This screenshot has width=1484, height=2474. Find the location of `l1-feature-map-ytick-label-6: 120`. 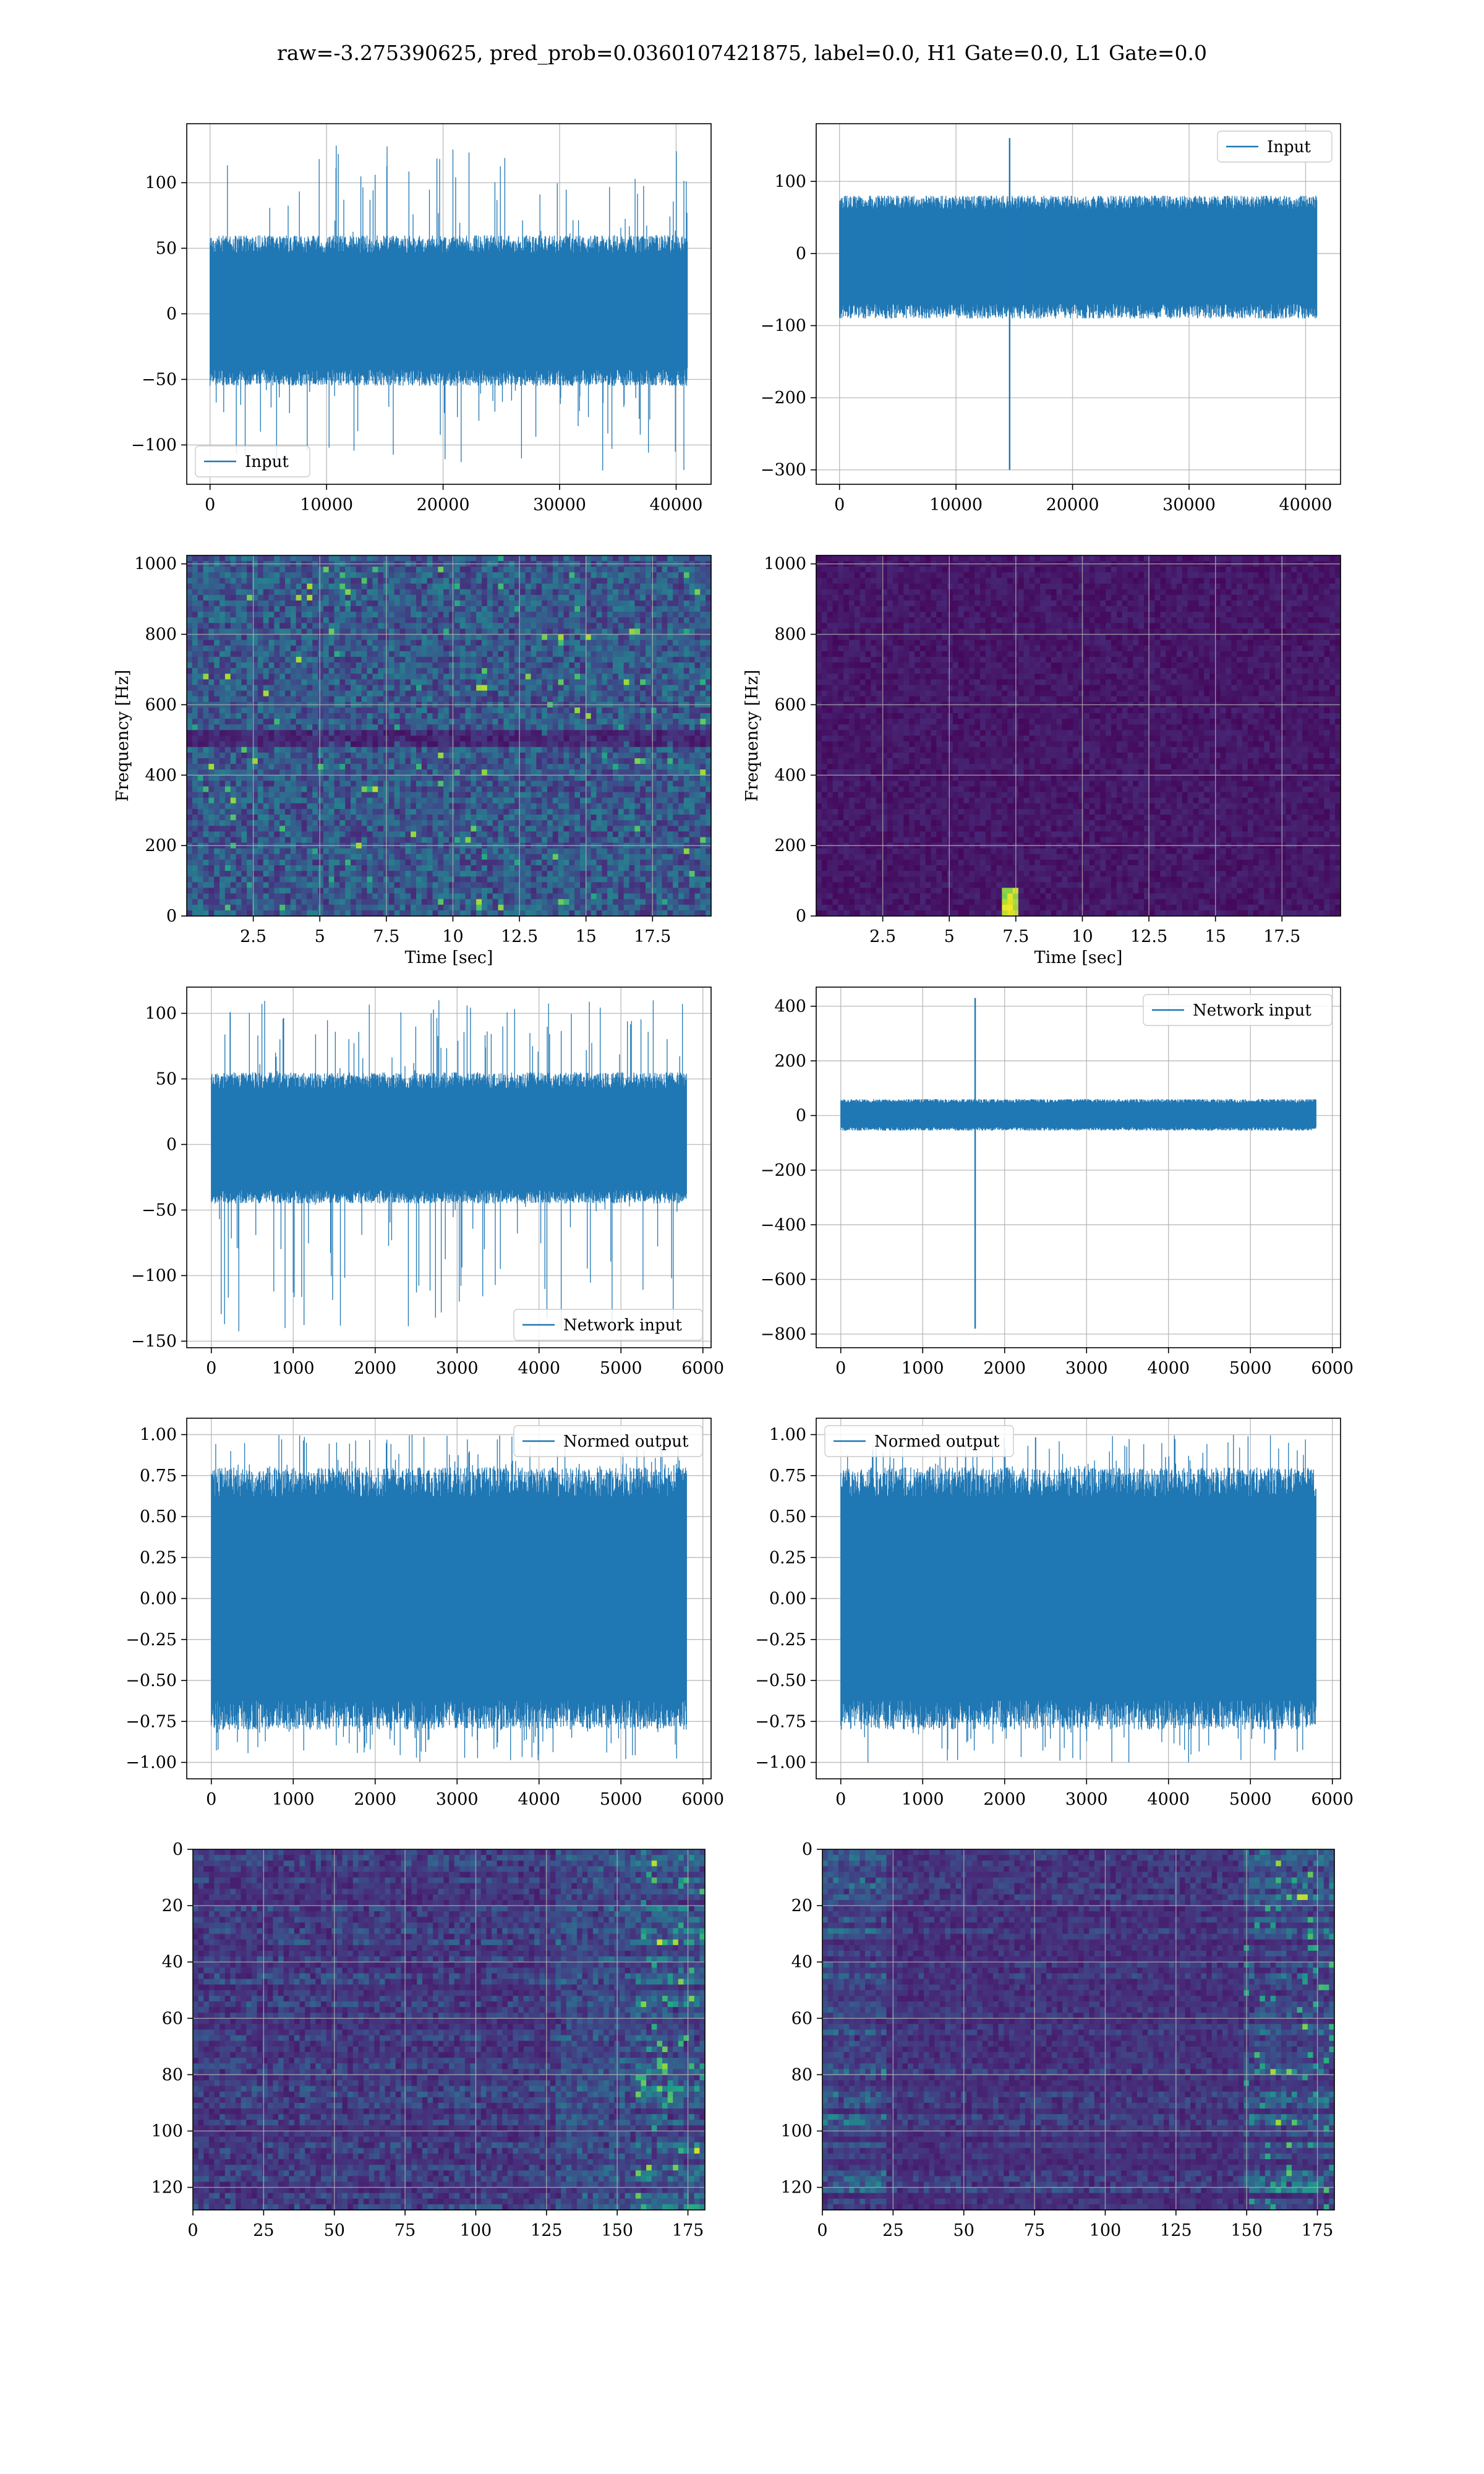

l1-feature-map-ytick-label-6: 120 is located at coordinates (796, 2188).